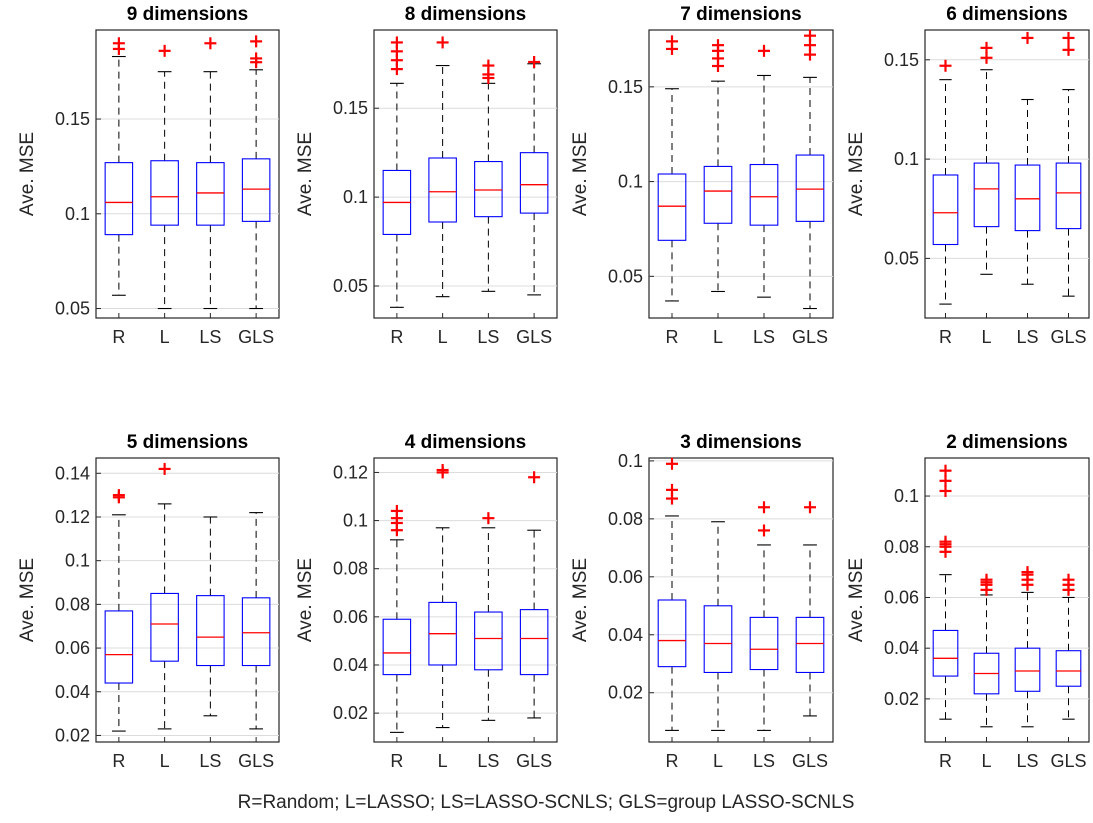  I want to click on chart-title: 6 dimensions, so click(1006, 14).